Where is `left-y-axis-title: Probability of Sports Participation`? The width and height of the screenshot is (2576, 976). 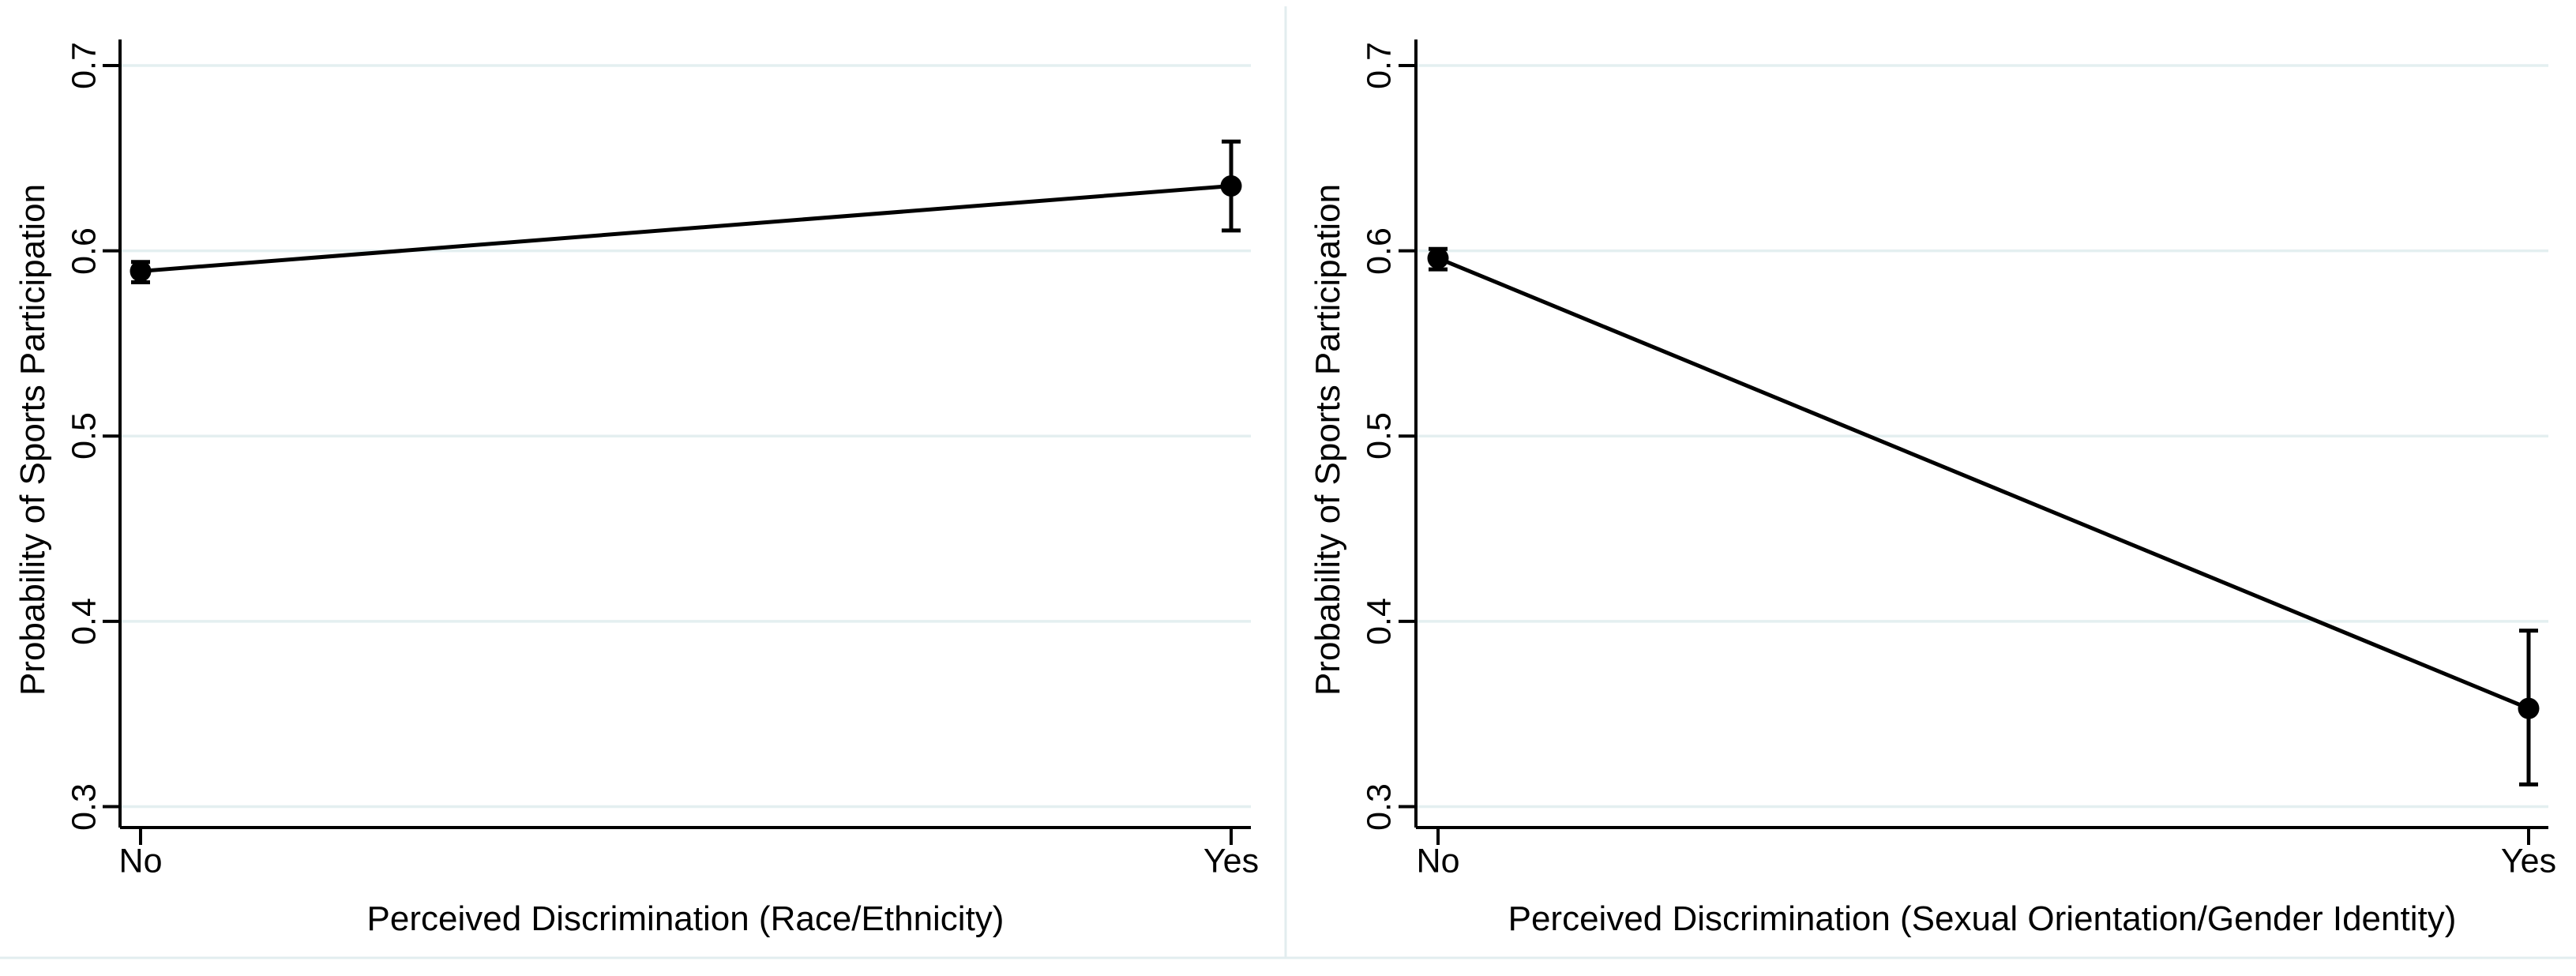 left-y-axis-title: Probability of Sports Participation is located at coordinates (32, 439).